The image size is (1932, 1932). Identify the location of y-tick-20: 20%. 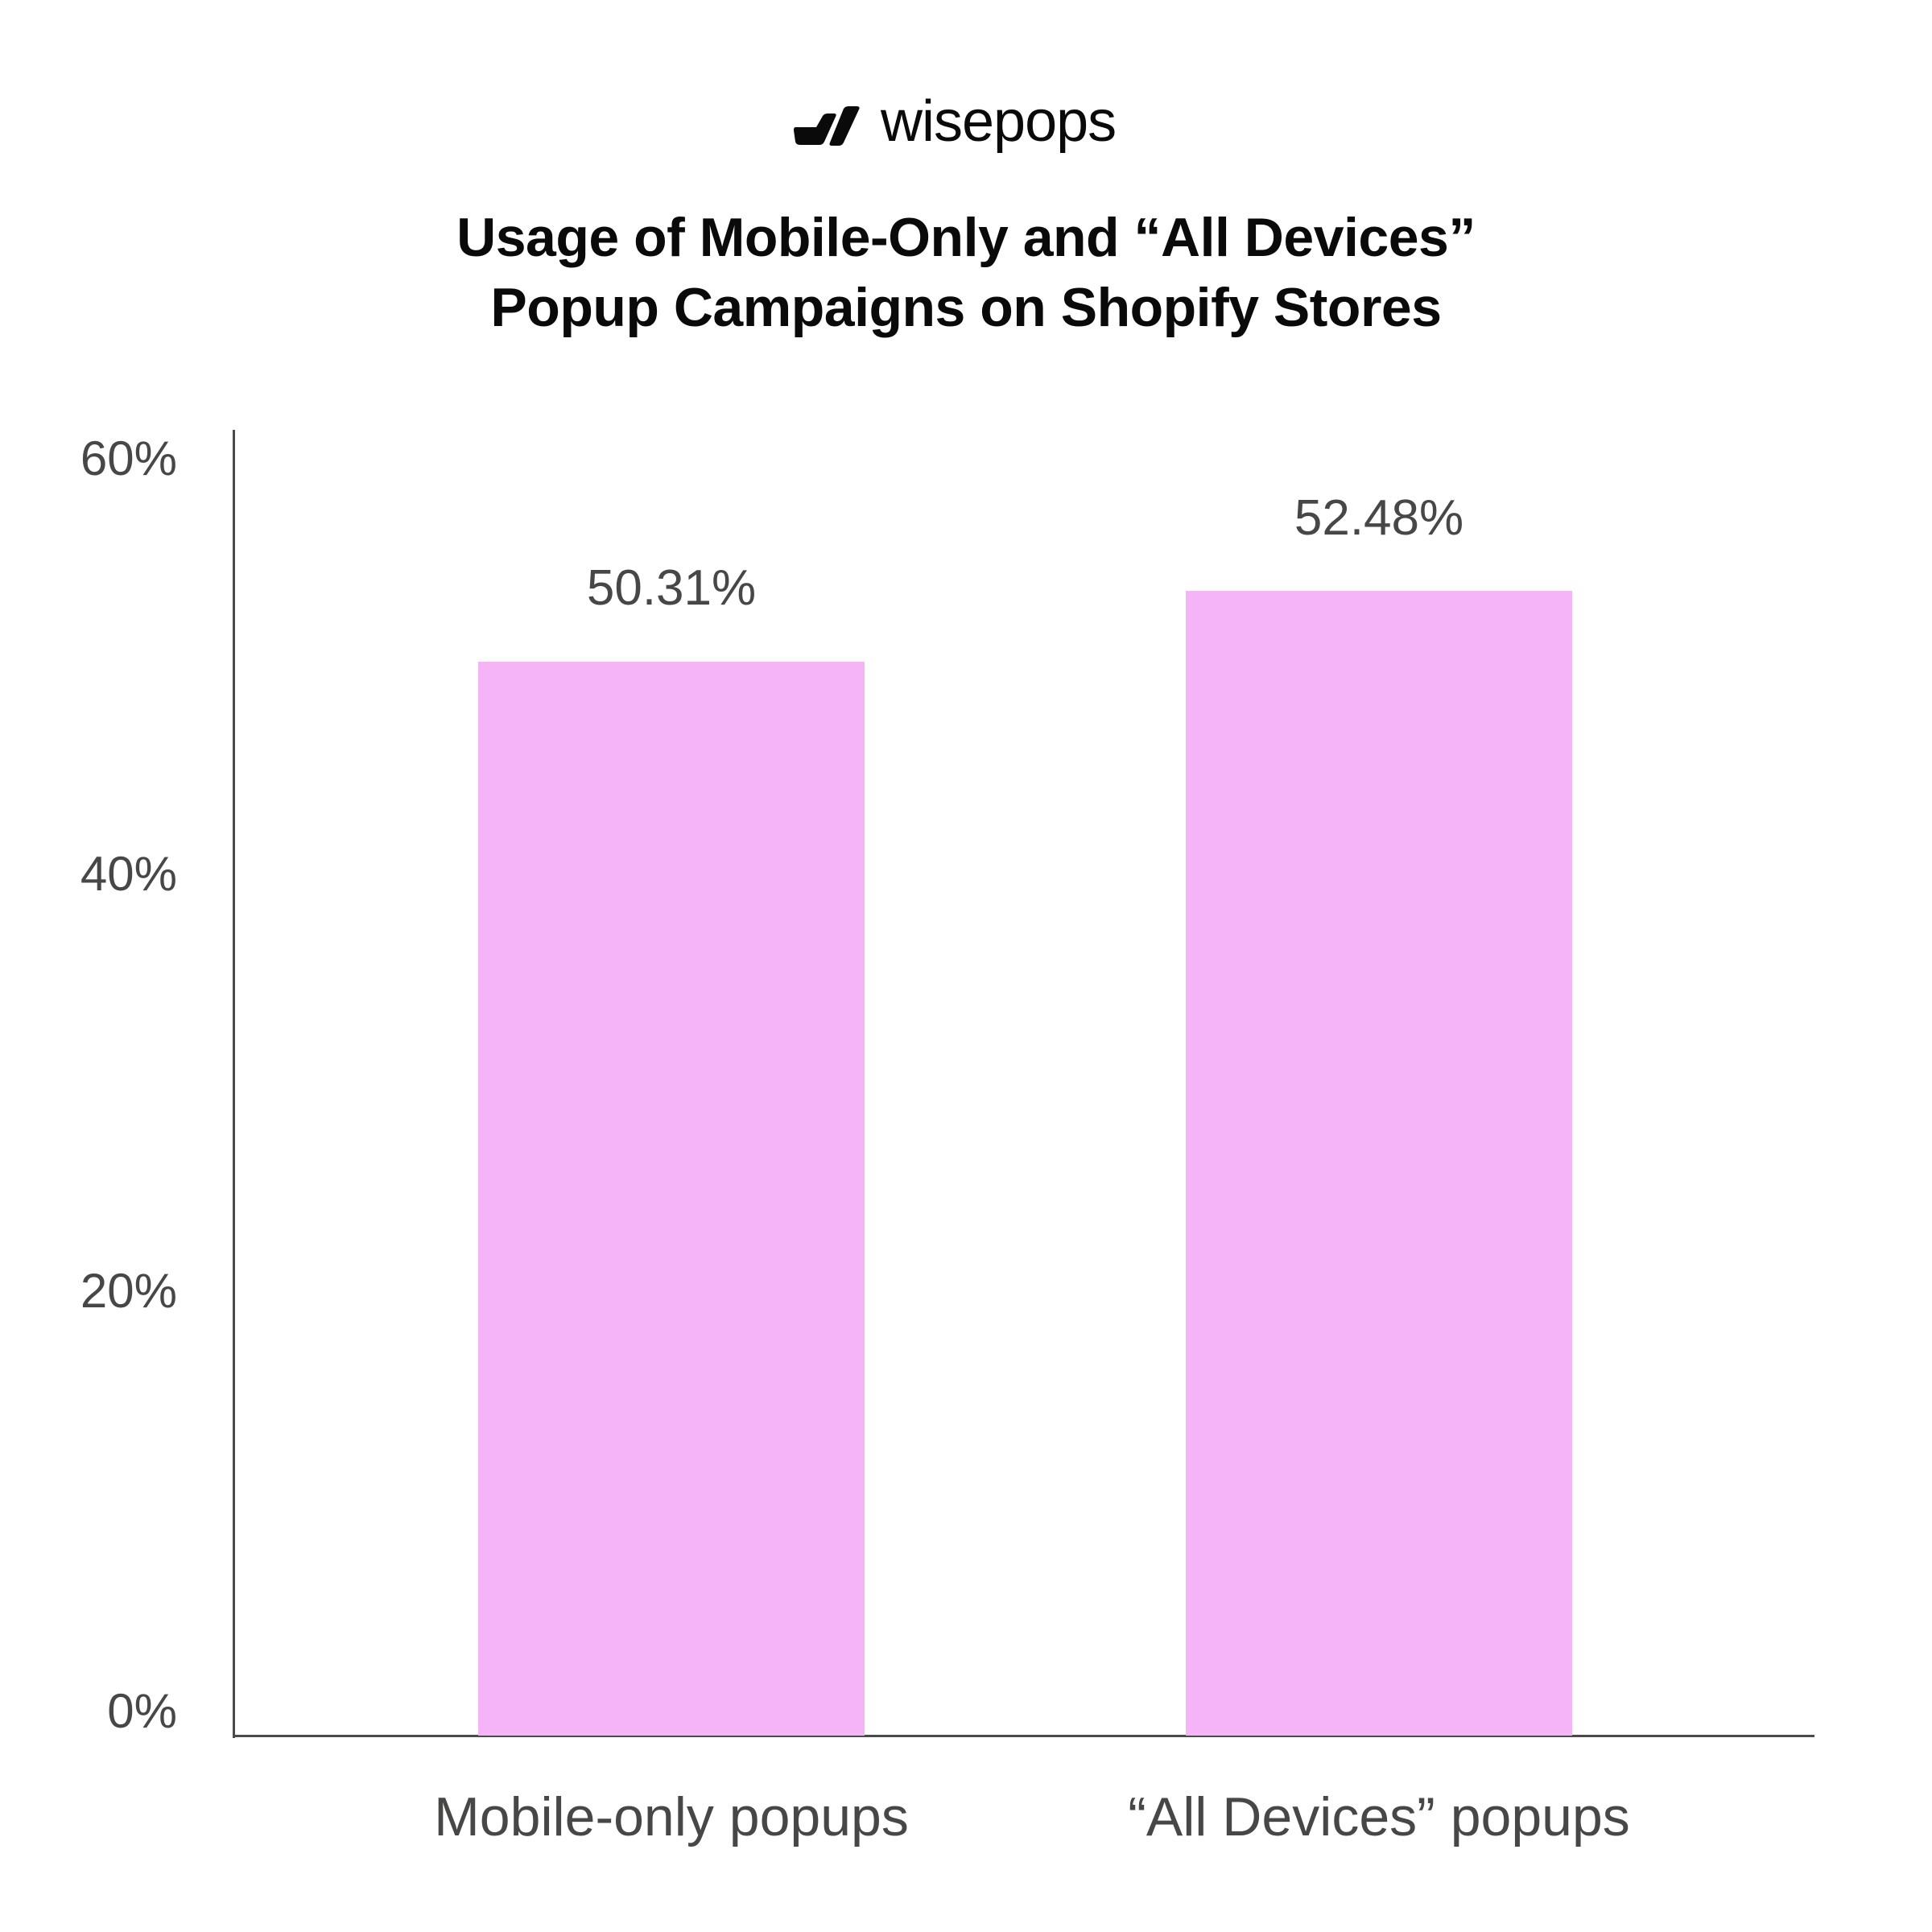
(128, 1291).